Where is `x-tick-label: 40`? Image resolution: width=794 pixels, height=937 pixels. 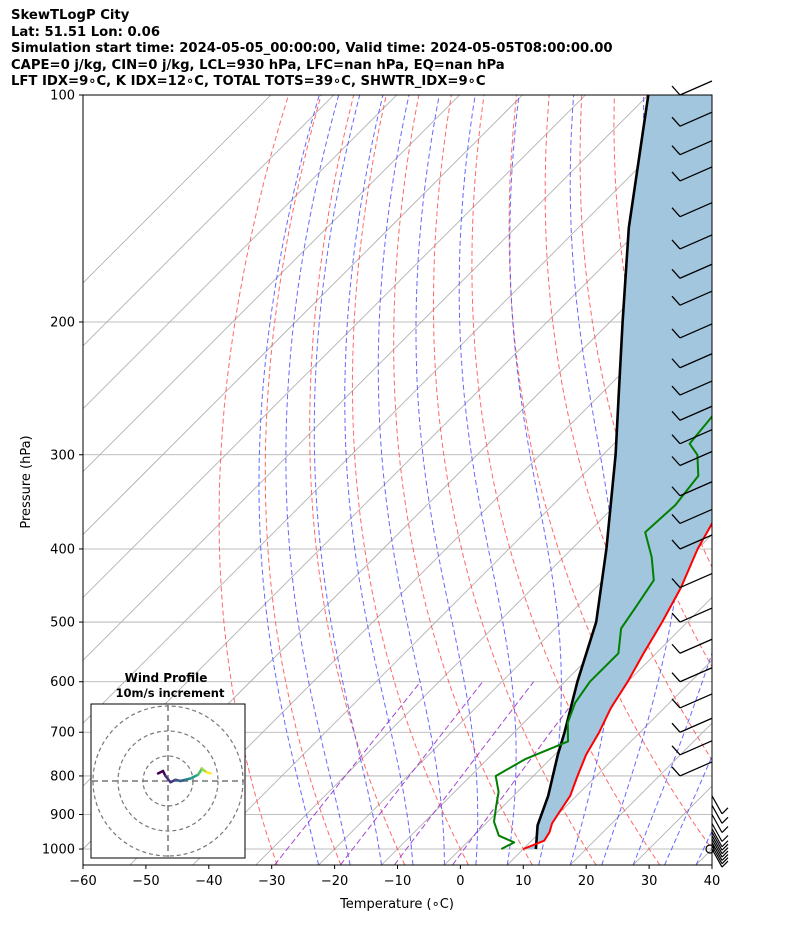
x-tick-label: 40 is located at coordinates (712, 881).